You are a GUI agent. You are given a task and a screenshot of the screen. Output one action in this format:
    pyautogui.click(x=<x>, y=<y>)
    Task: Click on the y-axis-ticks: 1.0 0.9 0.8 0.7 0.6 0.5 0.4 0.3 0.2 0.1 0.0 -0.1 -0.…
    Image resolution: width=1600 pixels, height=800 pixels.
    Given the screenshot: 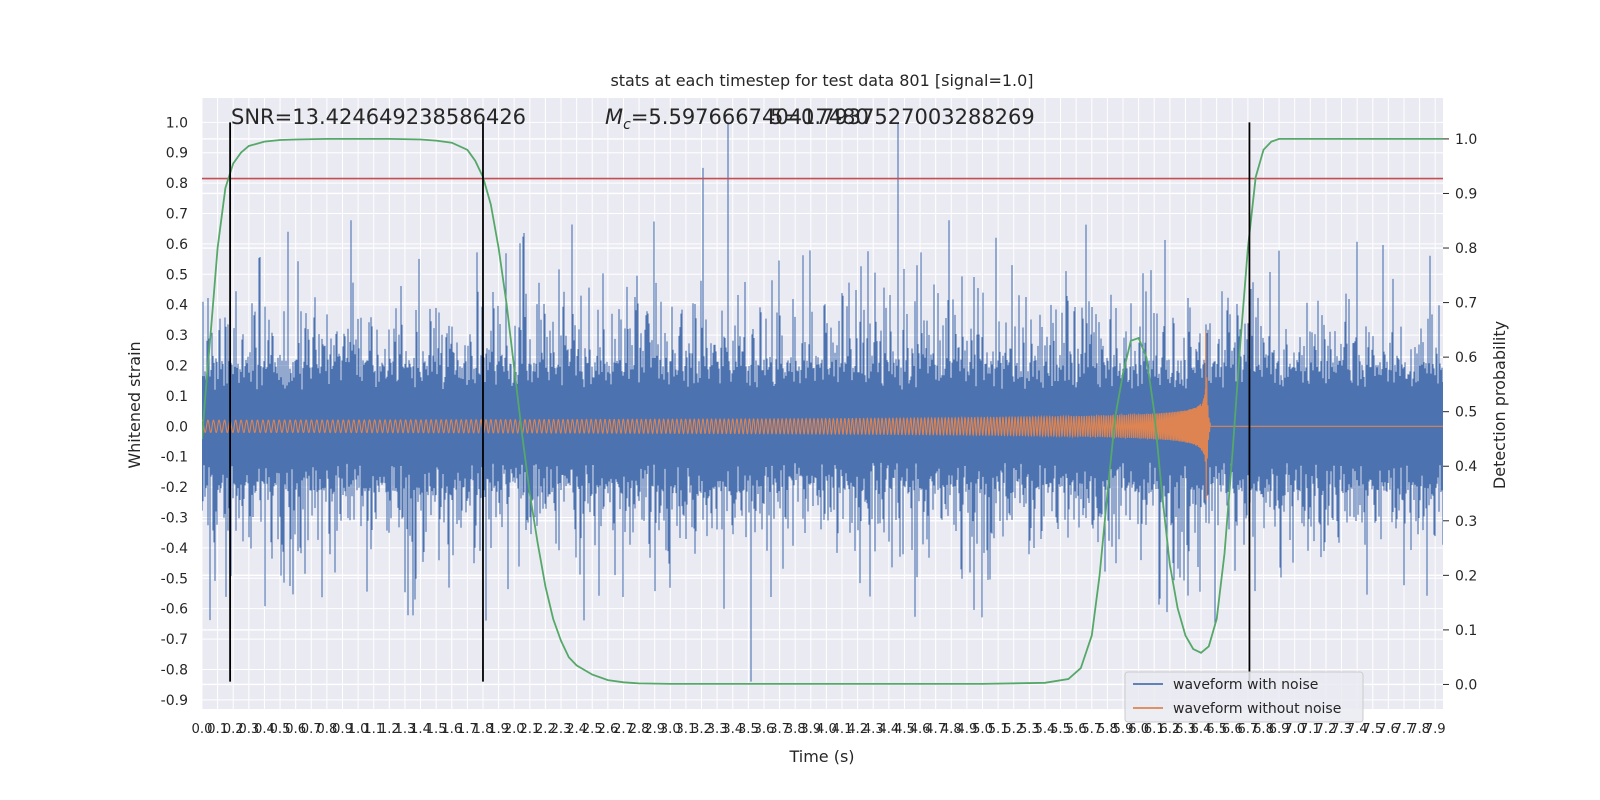 What is the action you would take?
    pyautogui.click(x=174, y=412)
    